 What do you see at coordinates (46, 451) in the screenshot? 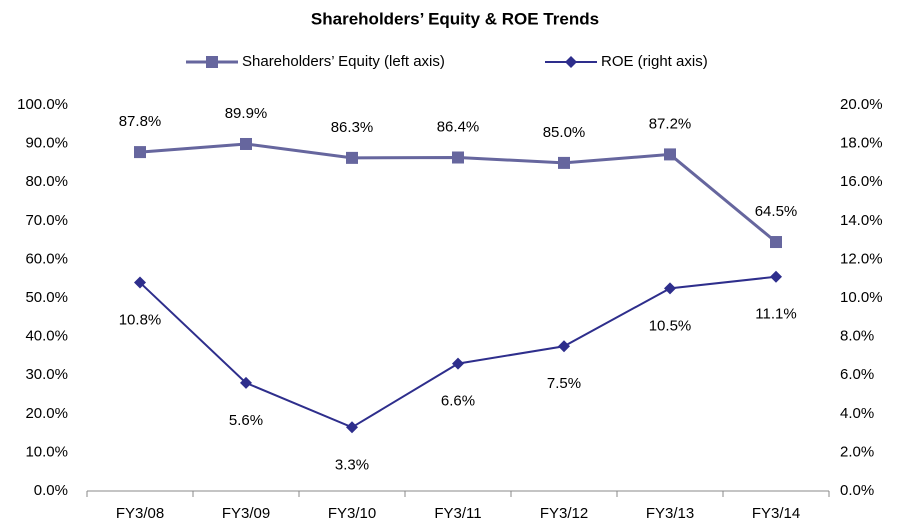
I see `y-tick-label: 10.0%` at bounding box center [46, 451].